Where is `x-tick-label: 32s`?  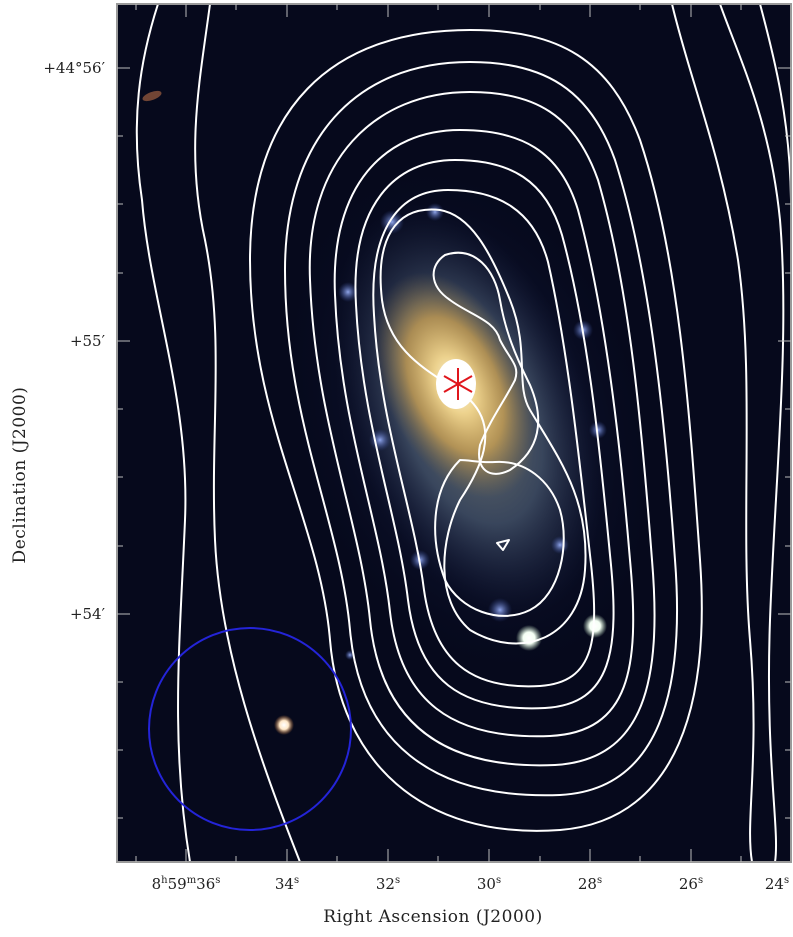 x-tick-label: 32s is located at coordinates (388, 884).